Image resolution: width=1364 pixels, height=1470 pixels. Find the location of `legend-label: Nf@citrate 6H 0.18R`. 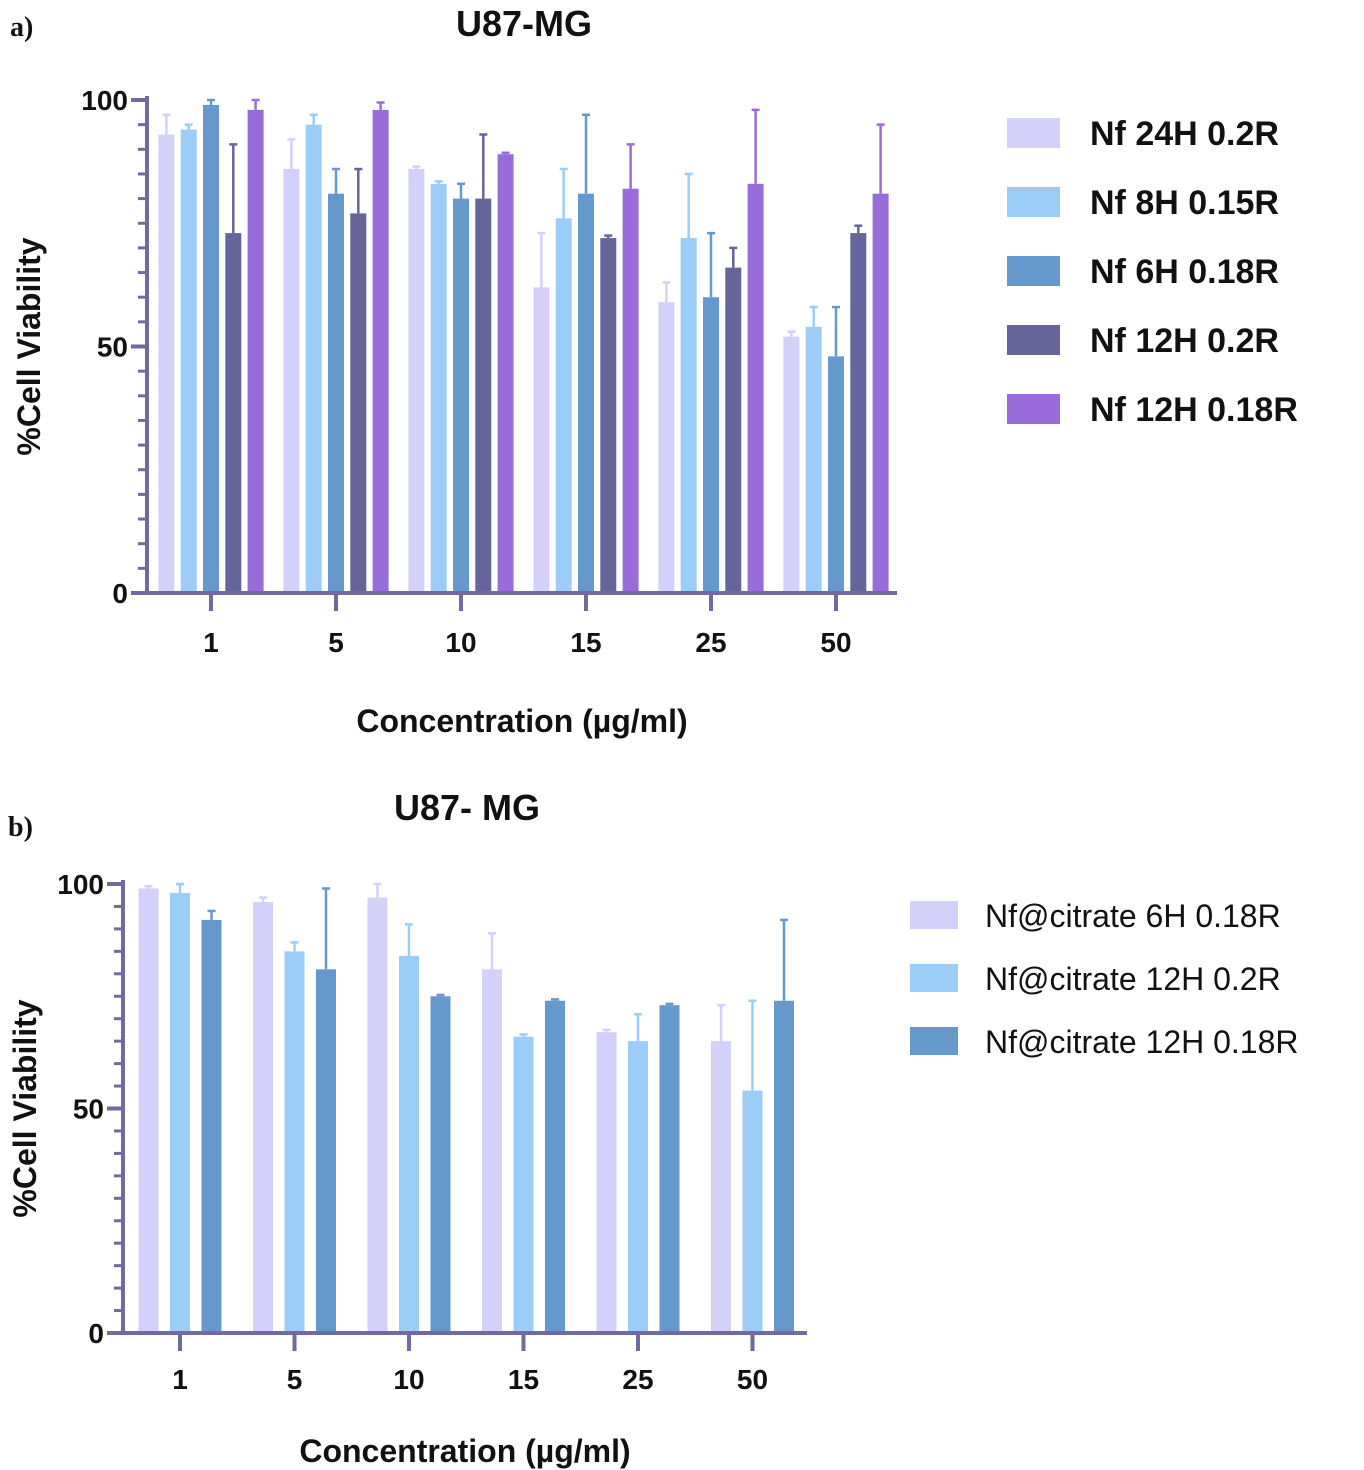

legend-label: Nf@citrate 6H 0.18R is located at coordinates (1133, 916).